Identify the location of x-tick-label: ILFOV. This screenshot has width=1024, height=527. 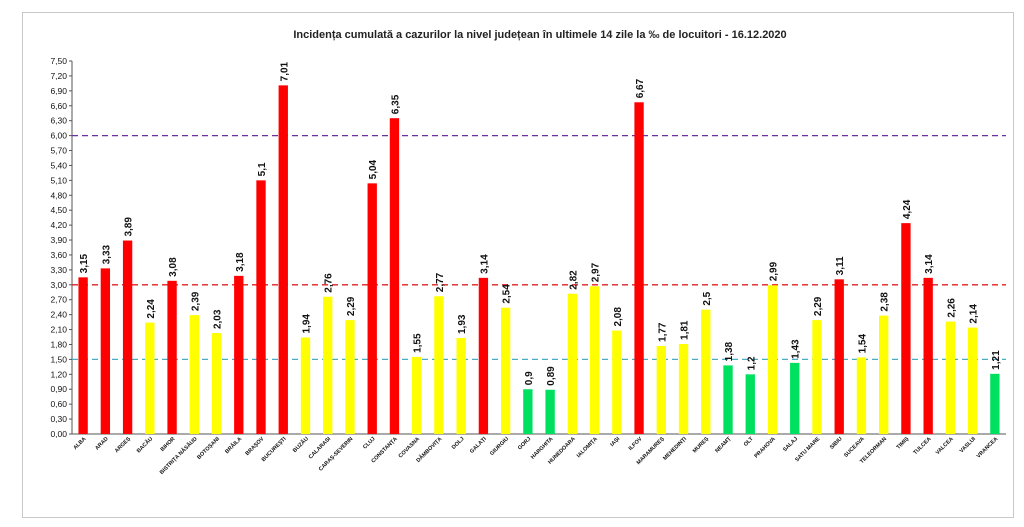
(636, 444).